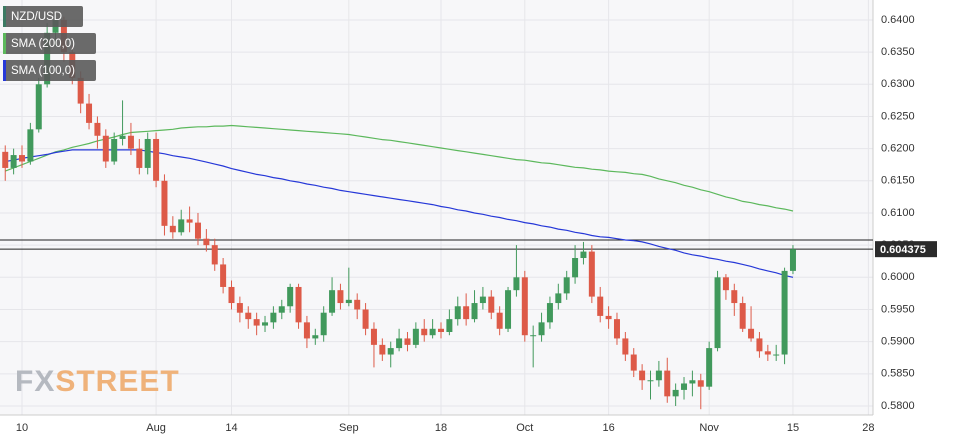 The height and width of the screenshot is (441, 953). I want to click on x-tick-label: Oct, so click(524, 428).